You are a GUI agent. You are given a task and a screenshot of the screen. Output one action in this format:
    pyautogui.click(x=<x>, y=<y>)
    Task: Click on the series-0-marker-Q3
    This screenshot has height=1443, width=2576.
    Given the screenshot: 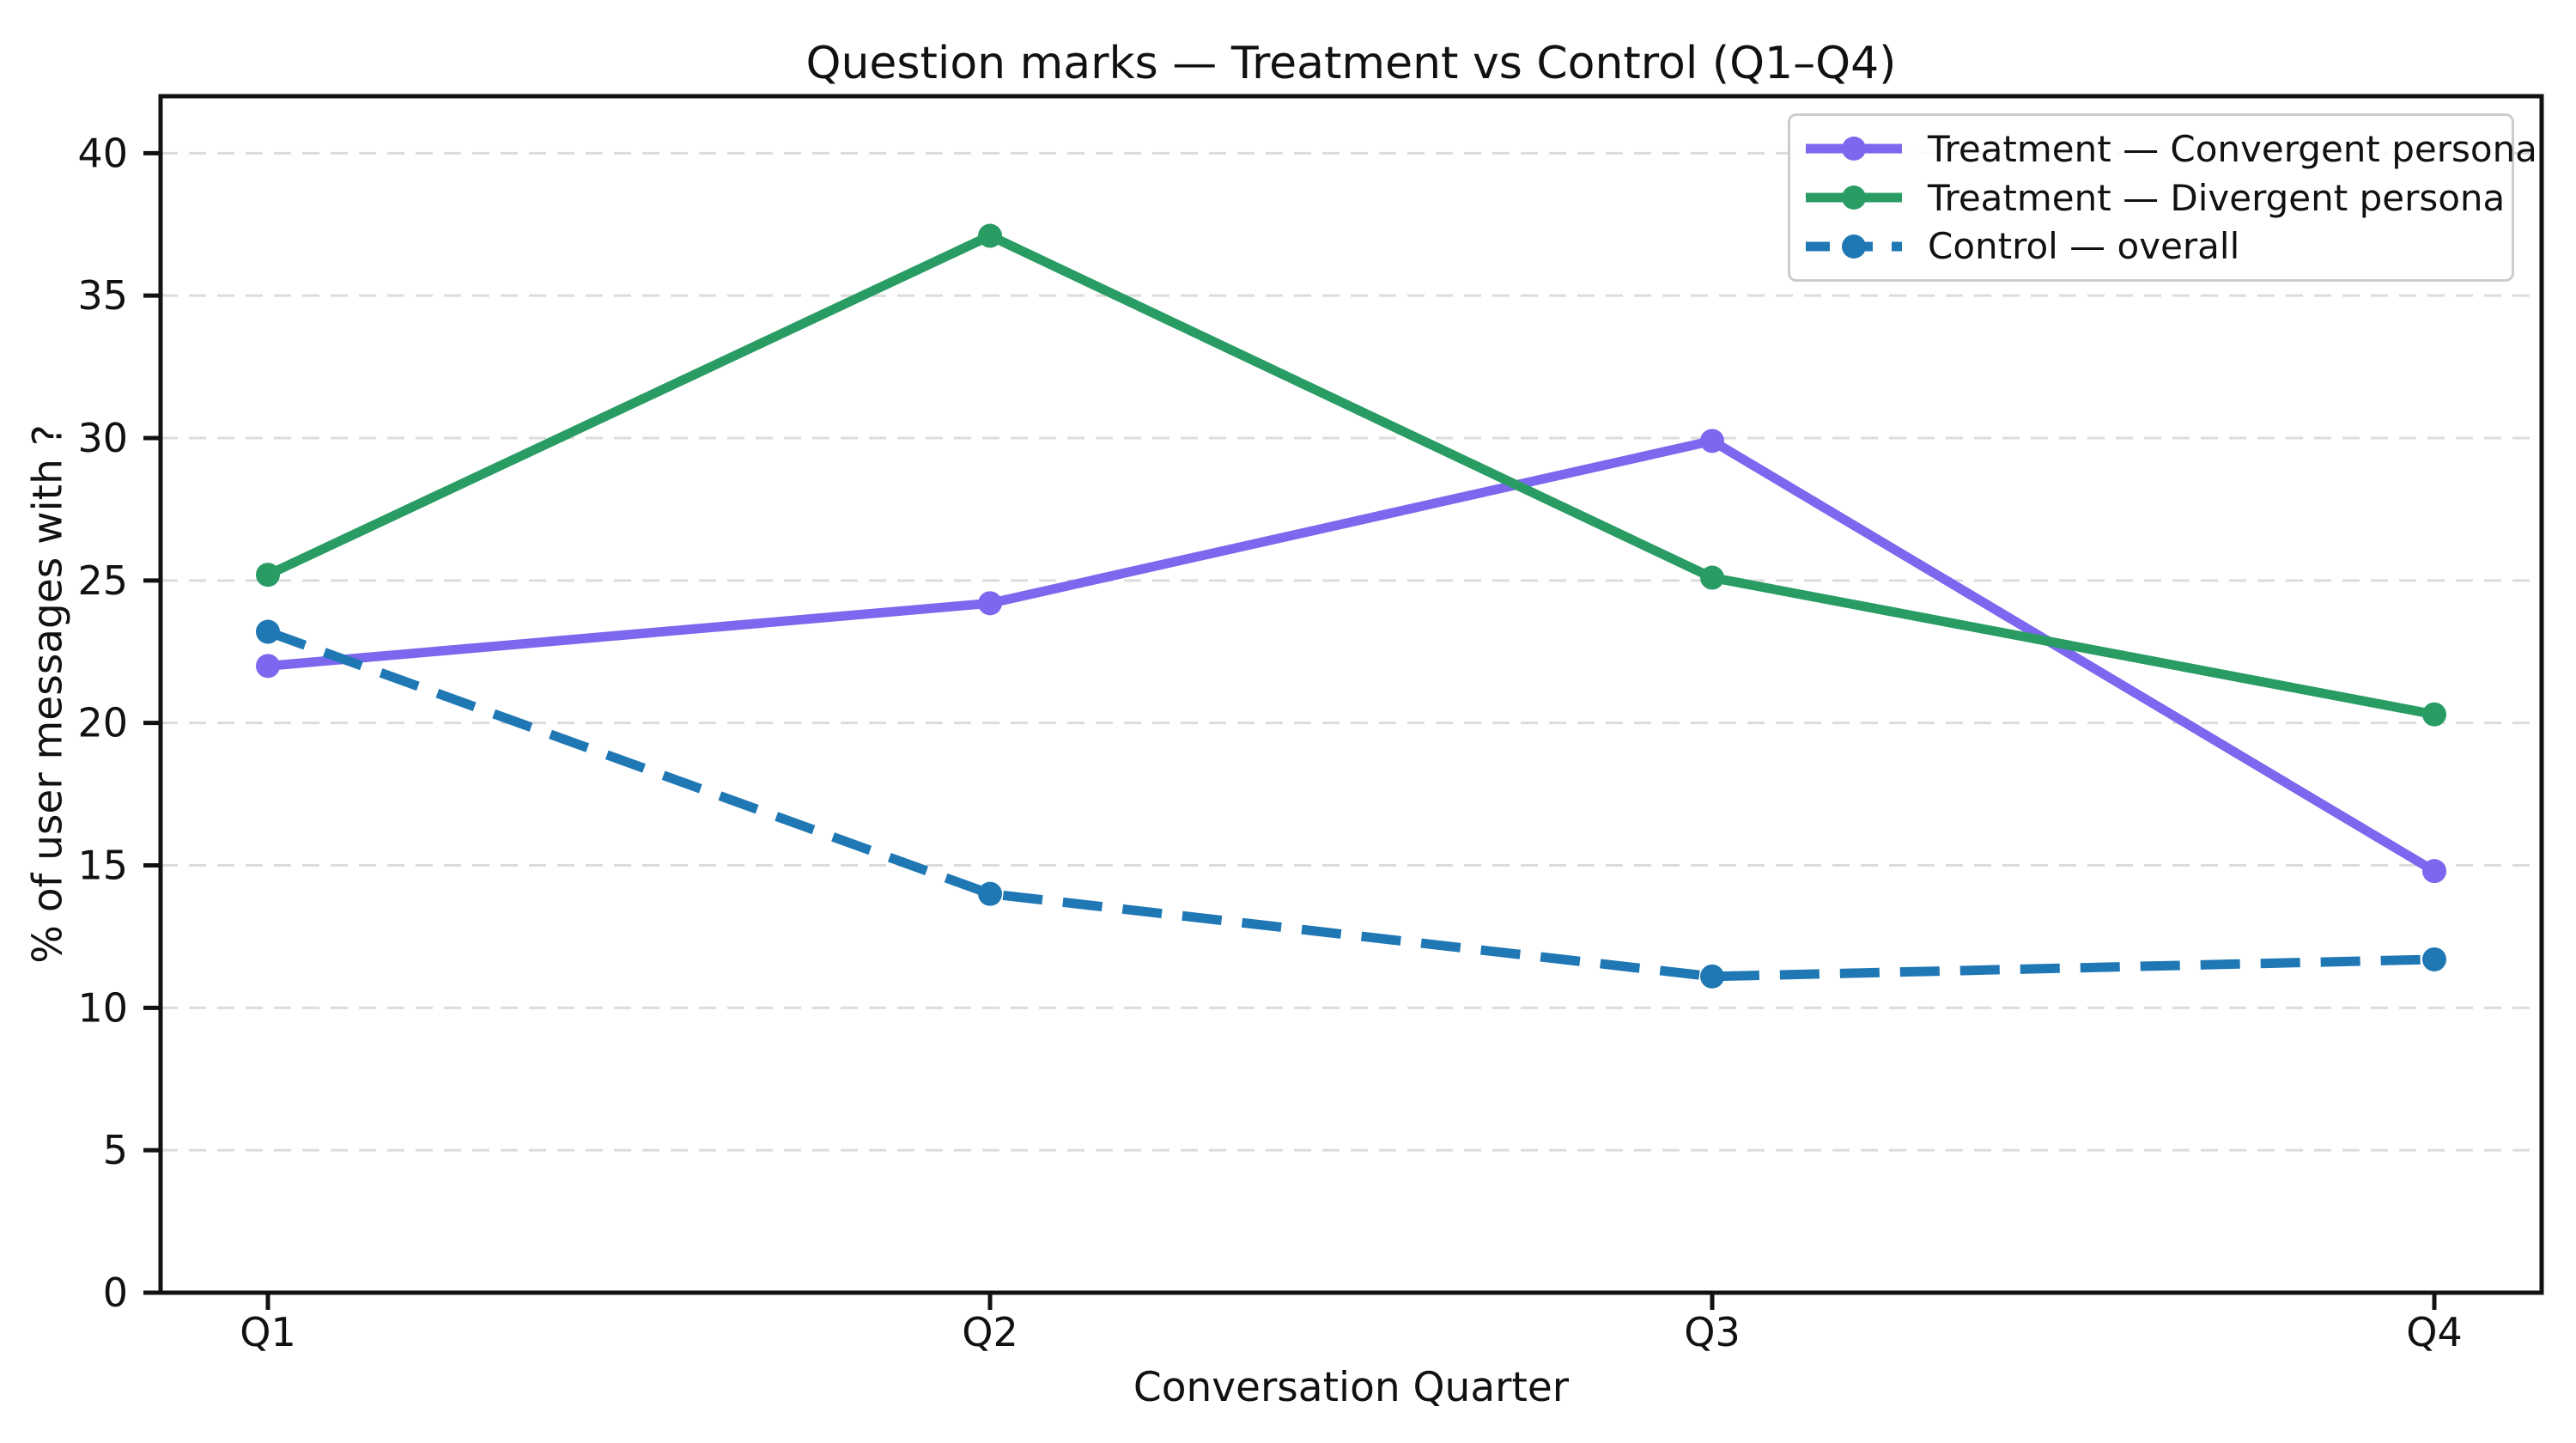 What is the action you would take?
    pyautogui.click(x=1712, y=441)
    